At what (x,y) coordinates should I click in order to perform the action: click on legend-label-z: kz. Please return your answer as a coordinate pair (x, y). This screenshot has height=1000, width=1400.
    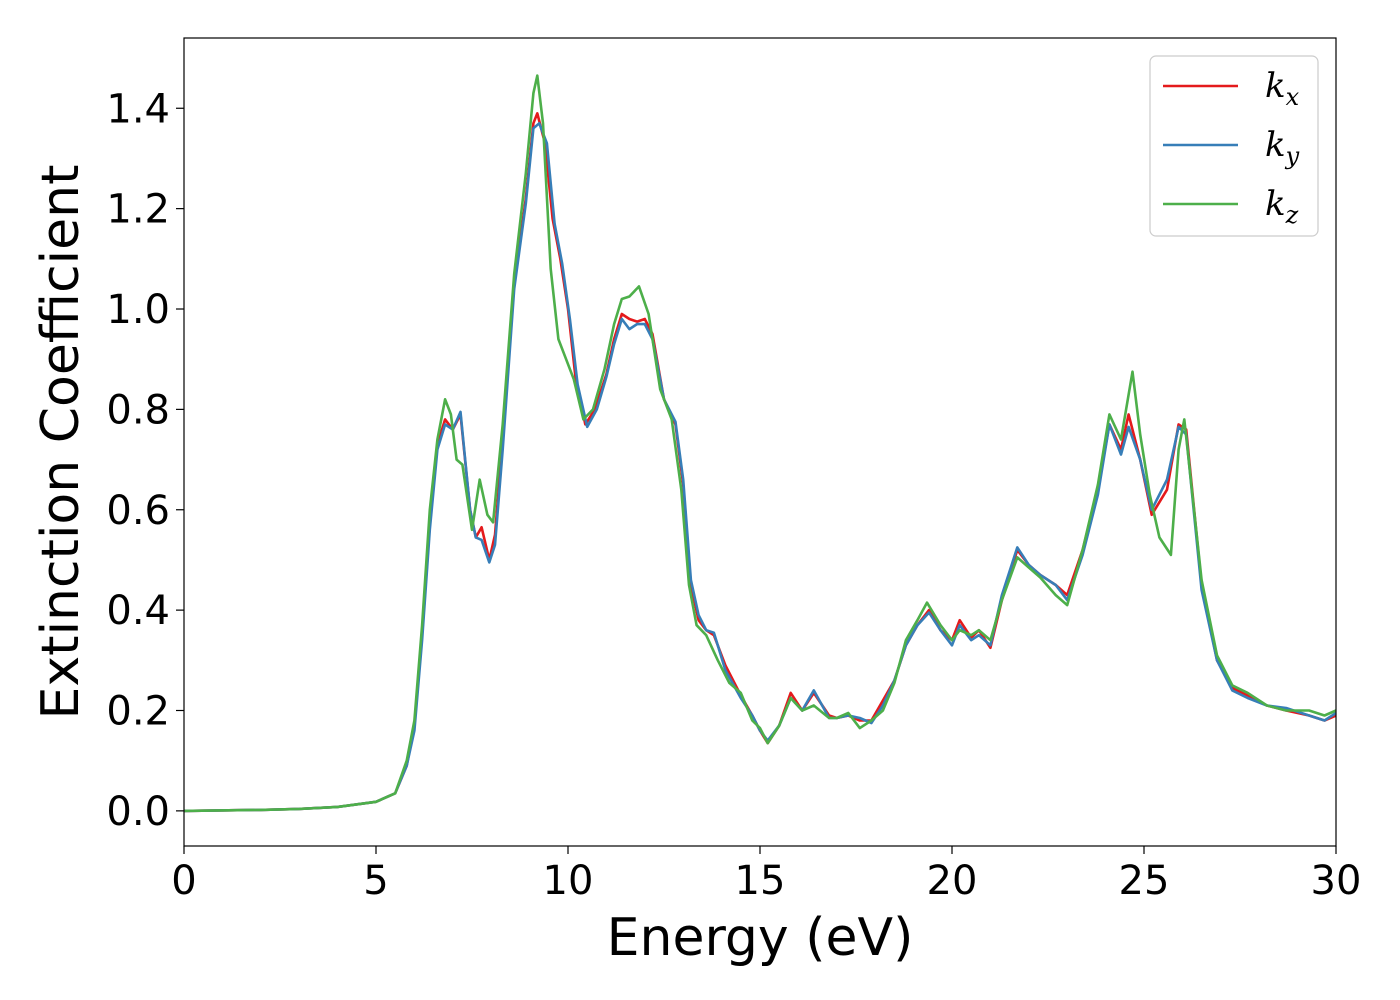
    Looking at the image, I should click on (1282, 206).